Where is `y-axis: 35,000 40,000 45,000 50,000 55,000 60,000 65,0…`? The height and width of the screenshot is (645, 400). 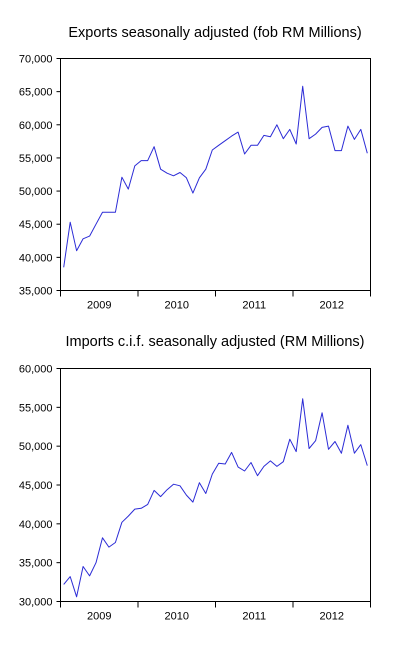
y-axis: 35,000 40,000 45,000 50,000 55,000 60,000 65,0… is located at coordinates (40, 176).